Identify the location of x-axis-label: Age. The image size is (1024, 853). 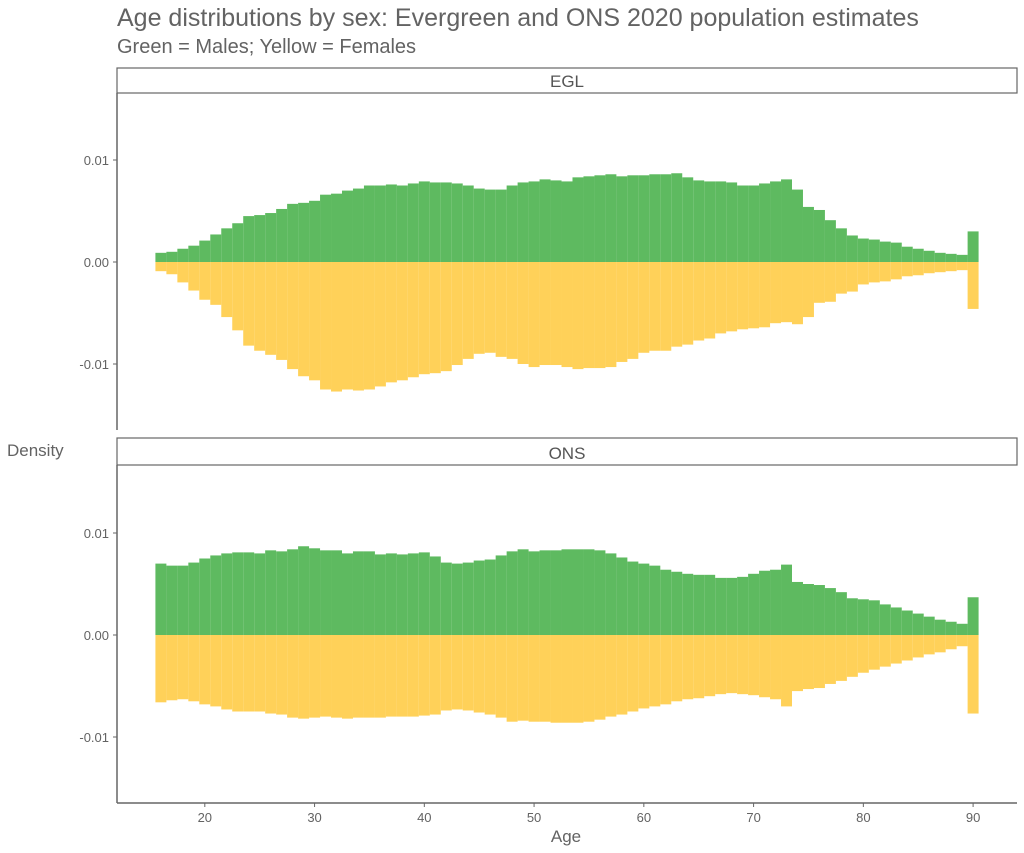
(566, 836).